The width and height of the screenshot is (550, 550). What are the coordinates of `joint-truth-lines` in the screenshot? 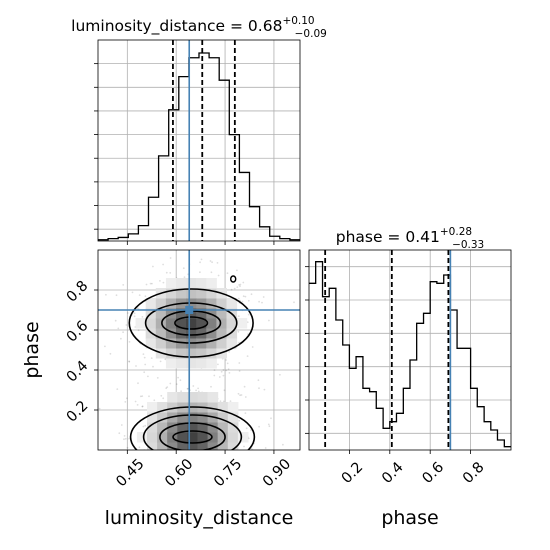 It's located at (199, 350).